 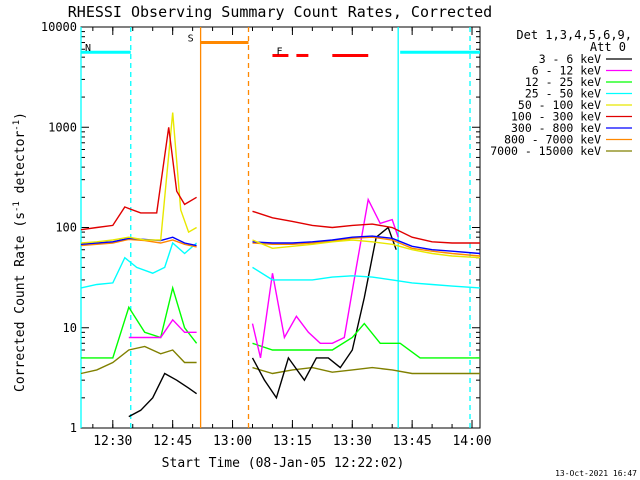 I want to click on y-axis-label-main: Corrected Count Rate (s, so click(x=20, y=302).